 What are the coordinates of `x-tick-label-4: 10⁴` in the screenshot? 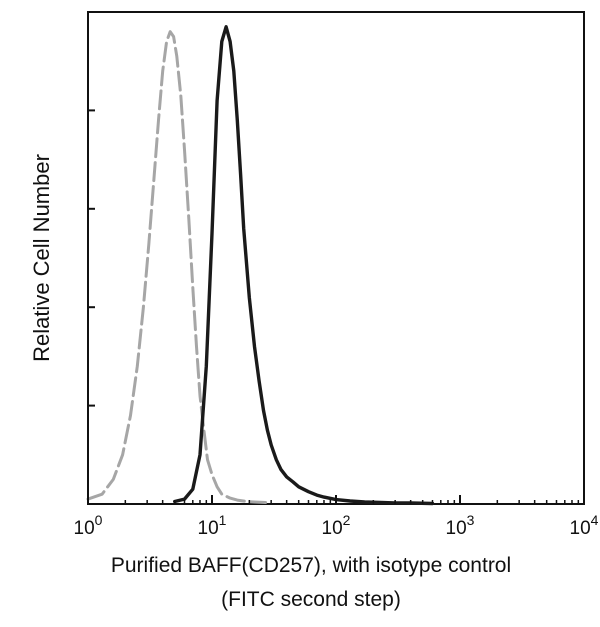 It's located at (584, 525).